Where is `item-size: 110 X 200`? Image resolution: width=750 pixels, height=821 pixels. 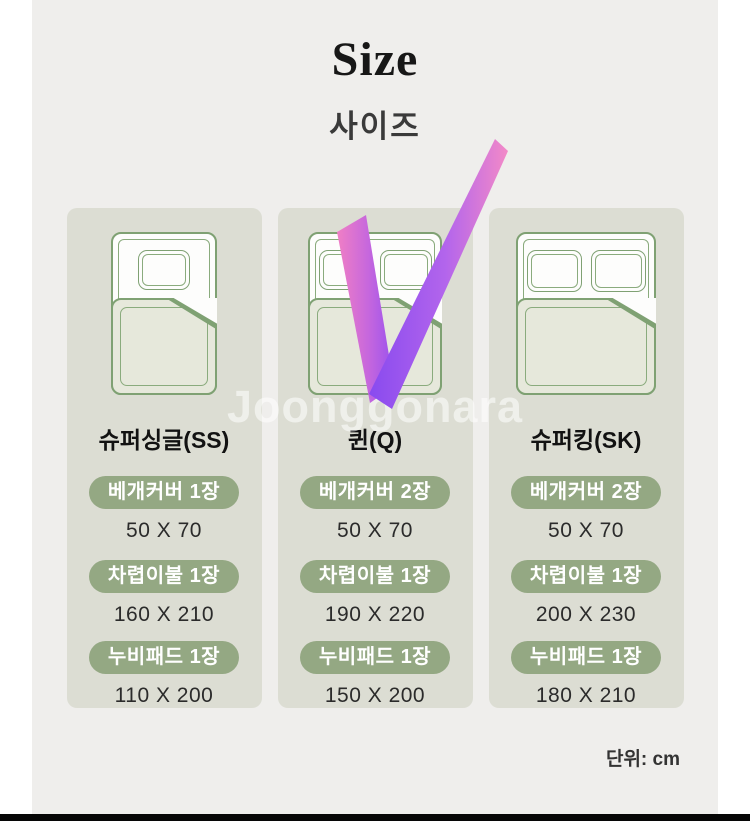
item-size: 110 X 200 is located at coordinates (164, 695).